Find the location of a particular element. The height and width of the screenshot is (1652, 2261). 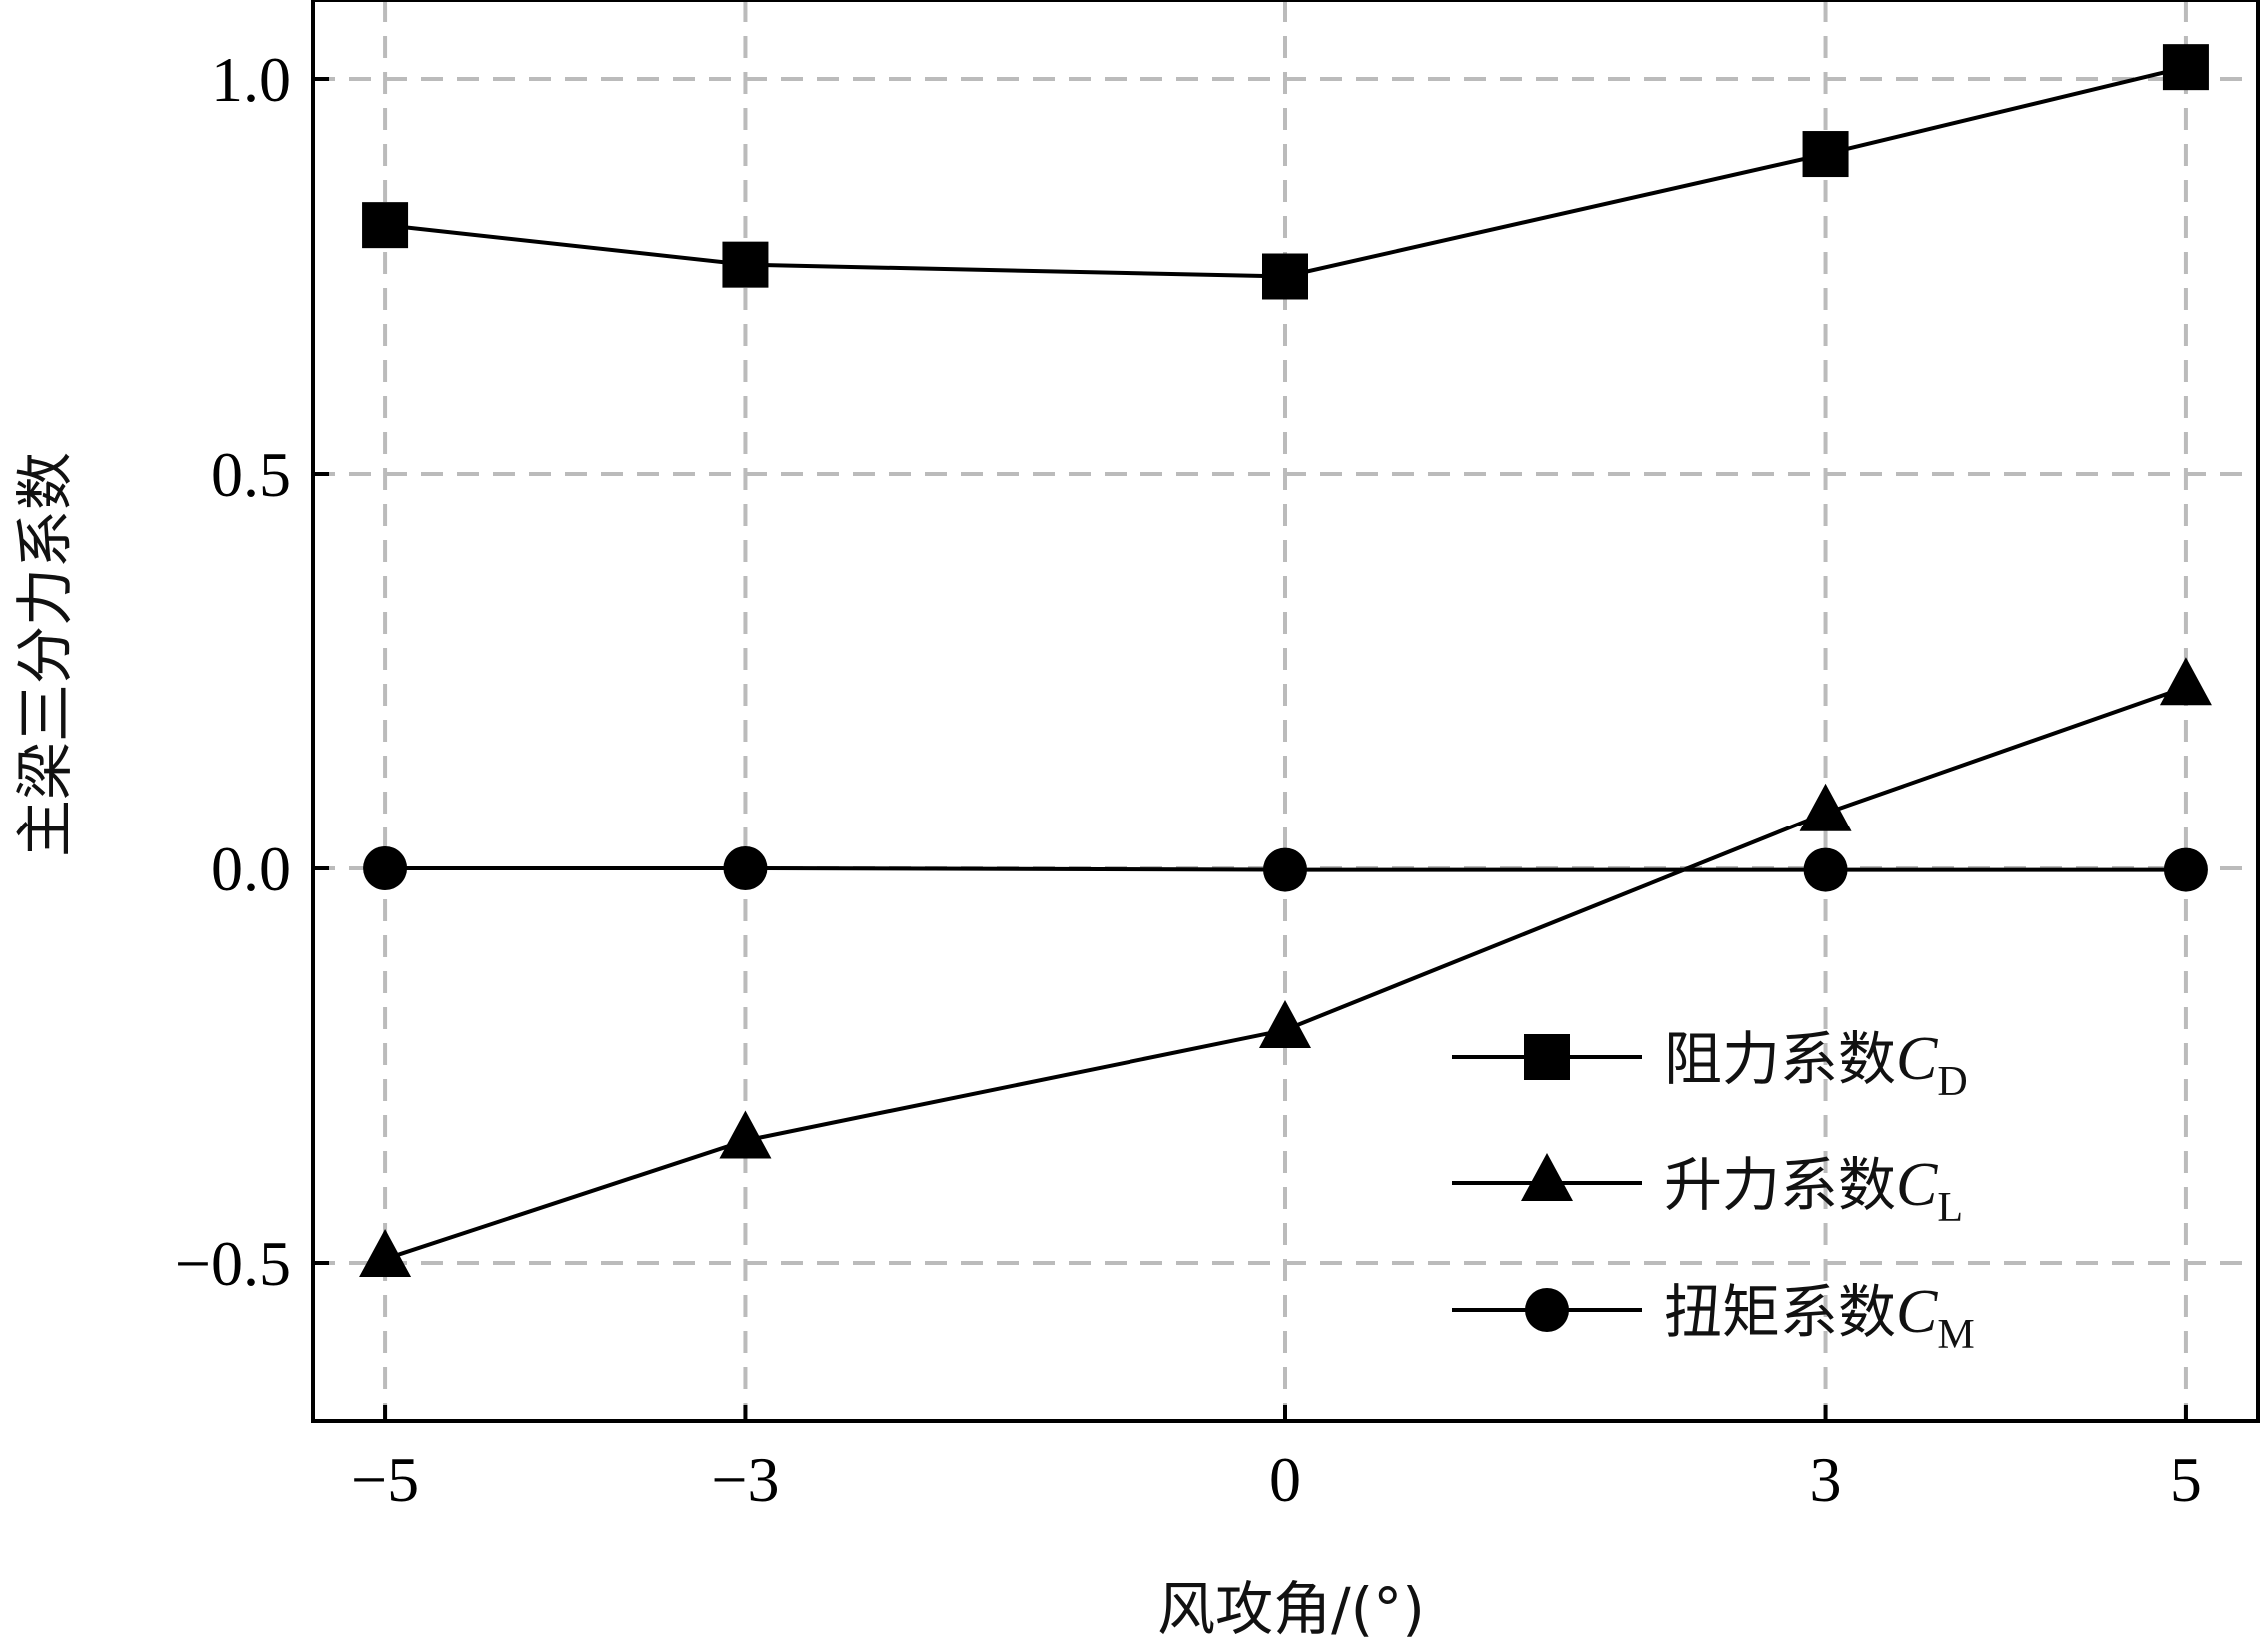

x-axis-title: 风攻角/(°) is located at coordinates (1291, 1609).